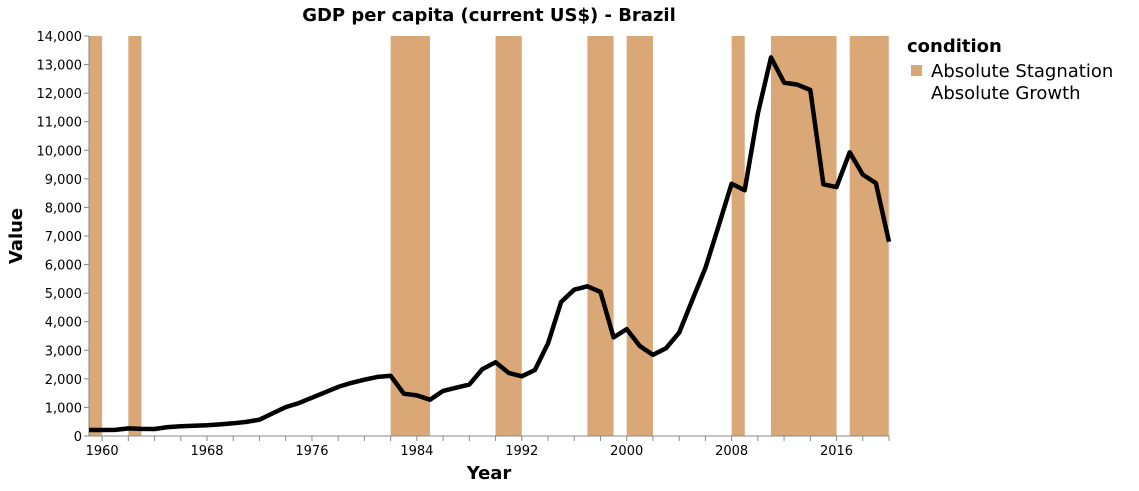 Image resolution: width=1139 pixels, height=491 pixels. I want to click on x-tick-label: 1984, so click(416, 451).